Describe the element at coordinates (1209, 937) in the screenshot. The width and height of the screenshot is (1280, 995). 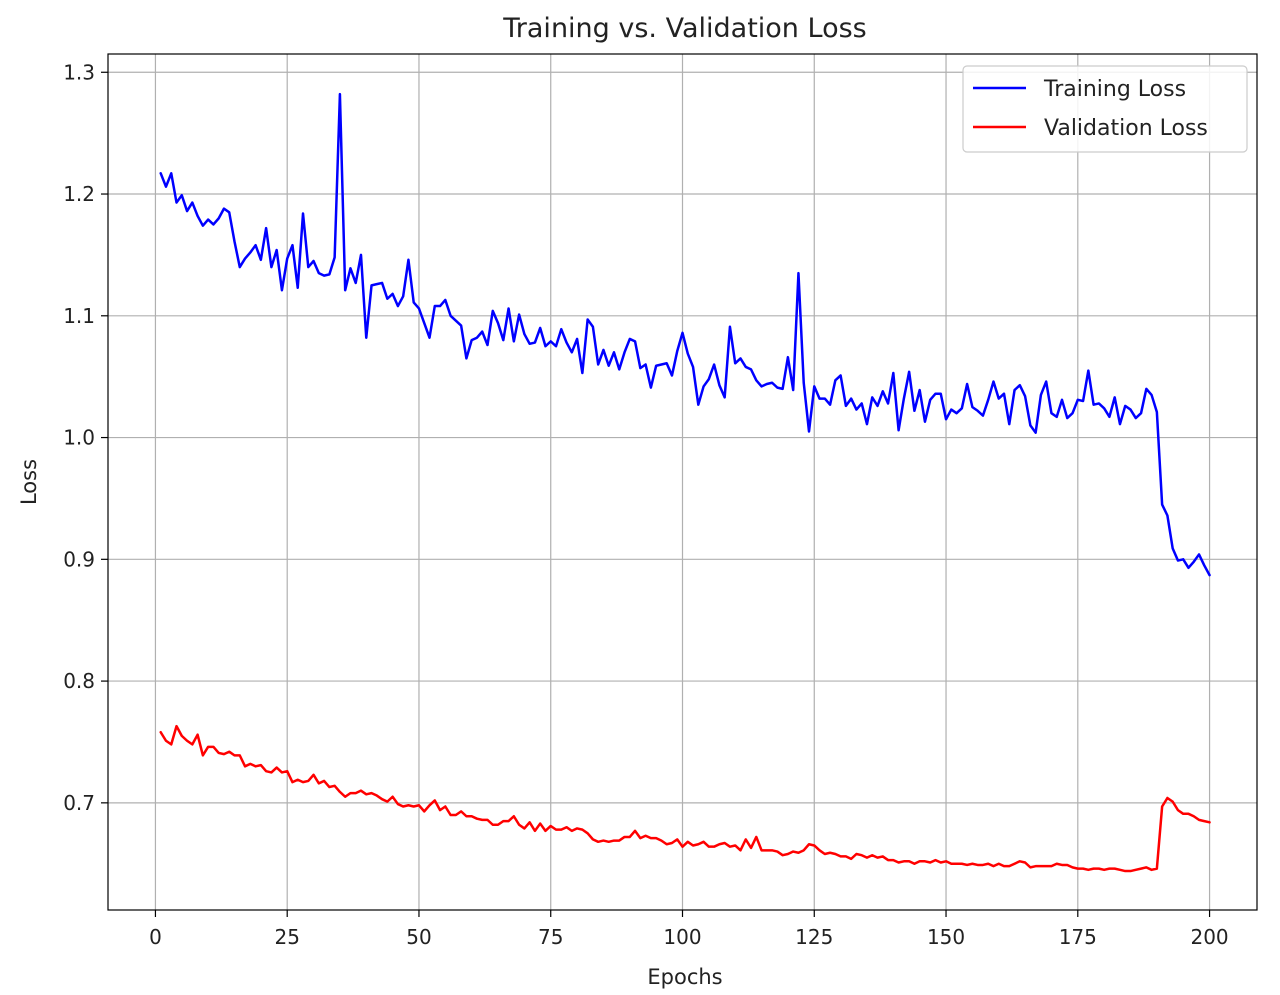
I see `x-tick-label: 200` at that location.